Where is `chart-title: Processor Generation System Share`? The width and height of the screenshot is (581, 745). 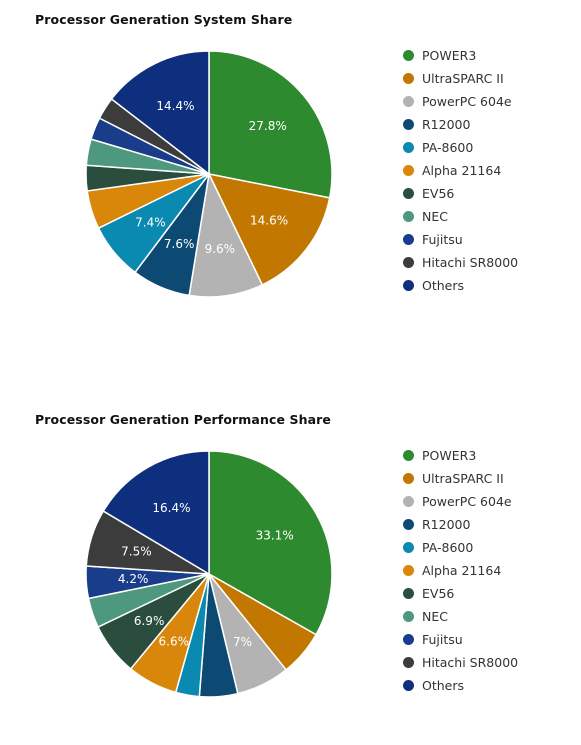
chart-title: Processor Generation System Share is located at coordinates (164, 19).